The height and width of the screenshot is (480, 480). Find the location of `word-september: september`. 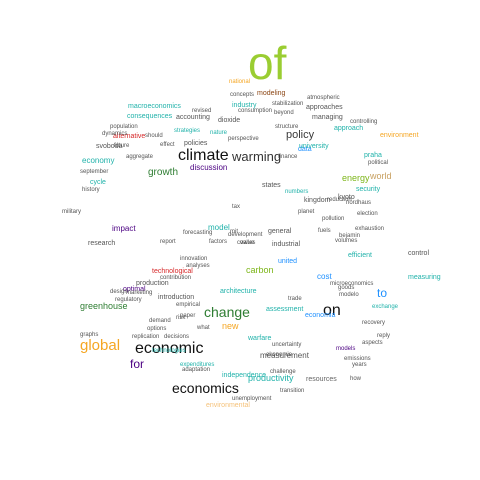

word-september: september is located at coordinates (94, 172).